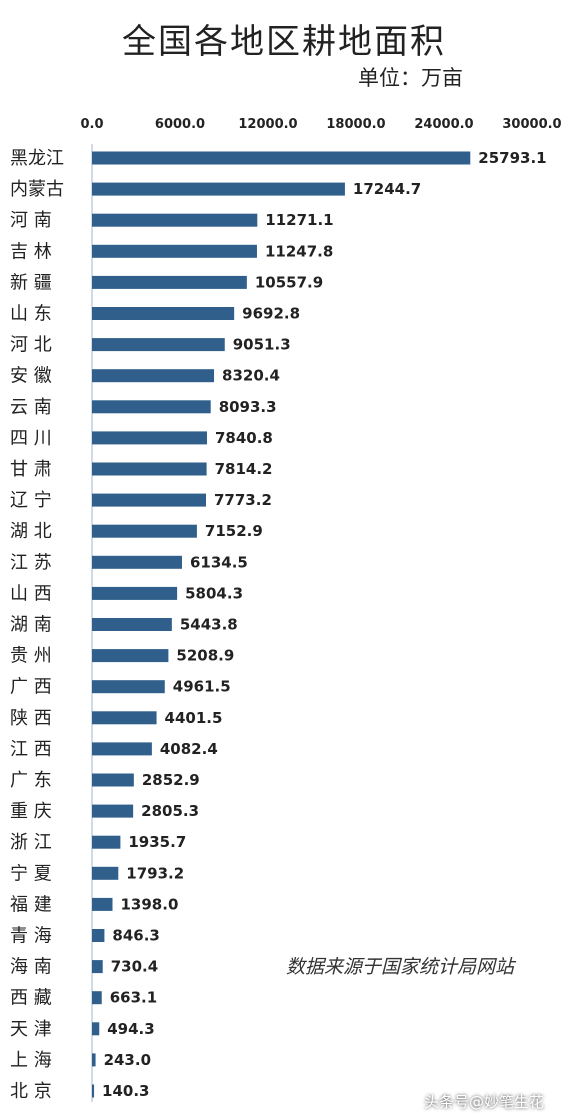  Describe the element at coordinates (31, 780) in the screenshot. I see `category-label: 广 东` at that location.